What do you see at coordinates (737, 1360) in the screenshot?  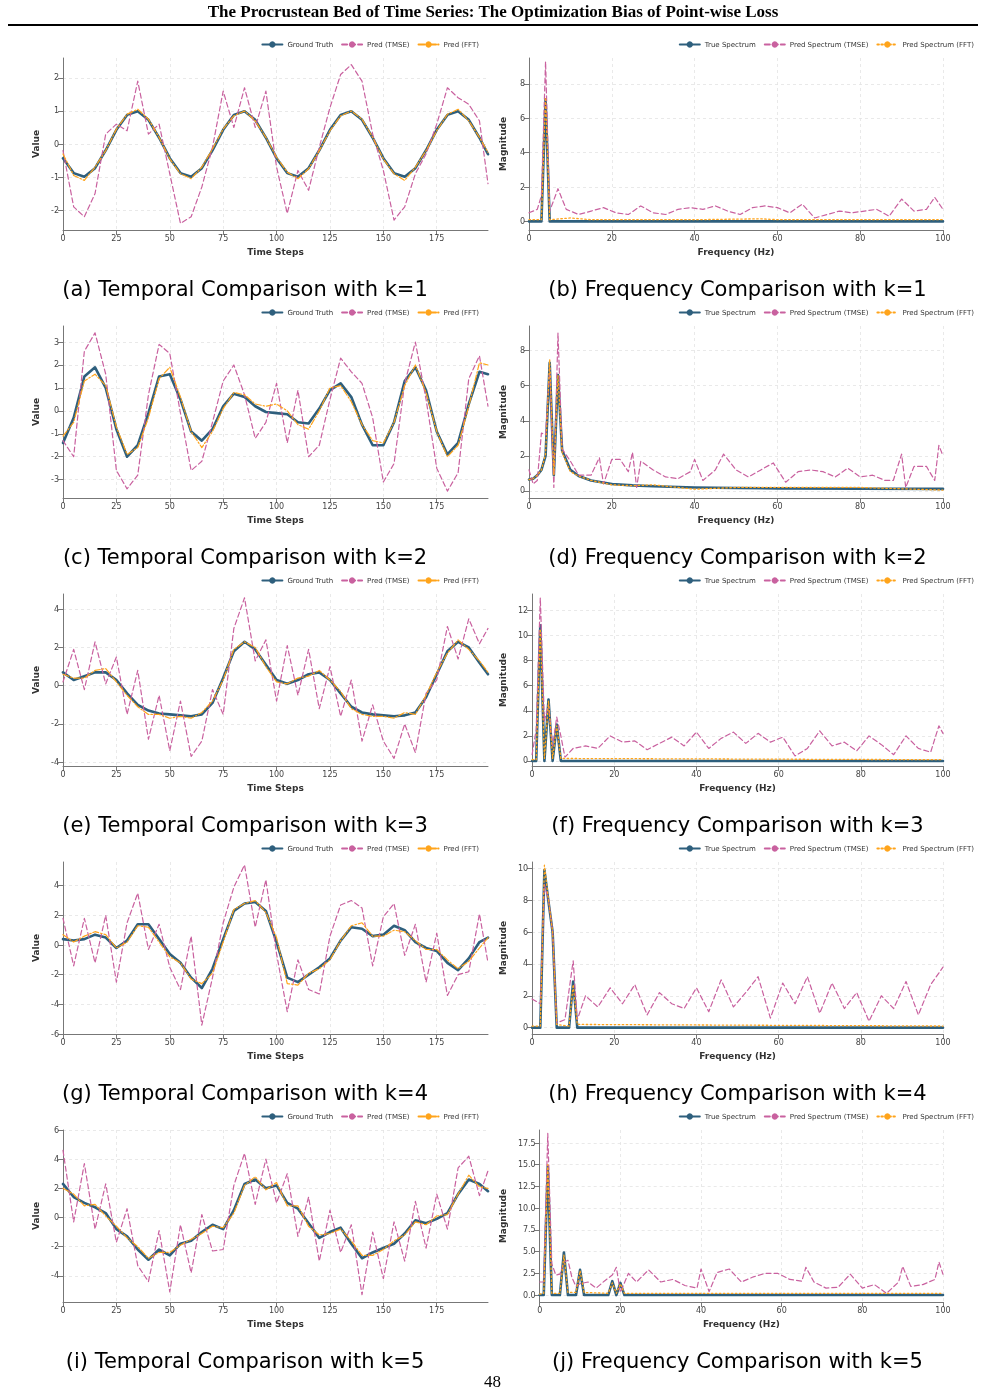 I see `text: (j) Frequency Comparison with k=5` at bounding box center [737, 1360].